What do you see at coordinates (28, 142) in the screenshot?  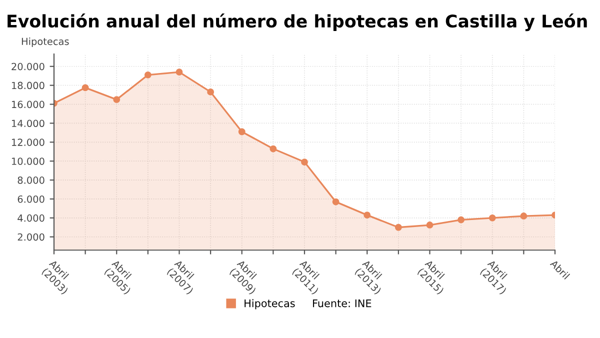 I see `y-tick-label: 12.000` at bounding box center [28, 142].